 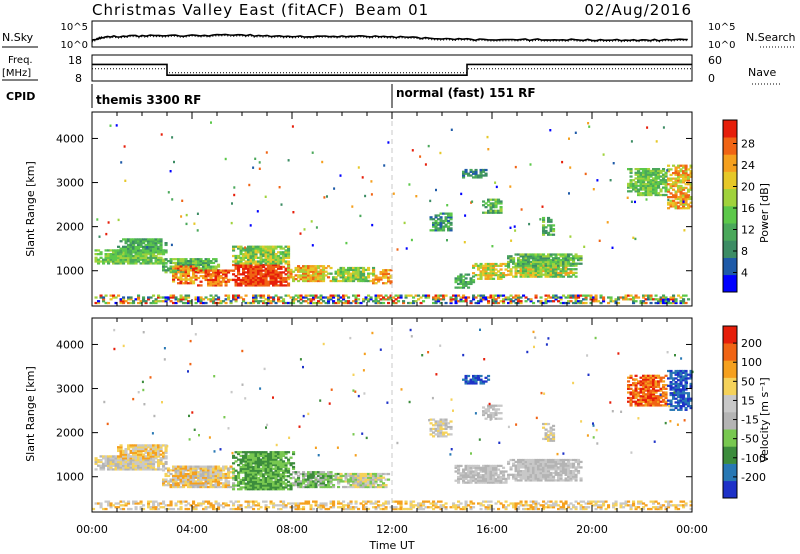 What do you see at coordinates (748, 165) in the screenshot?
I see `power-colorbar-tick-label: 24` at bounding box center [748, 165].